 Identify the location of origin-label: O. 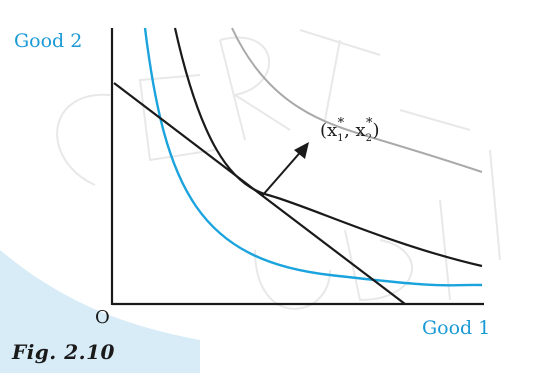
(102, 317).